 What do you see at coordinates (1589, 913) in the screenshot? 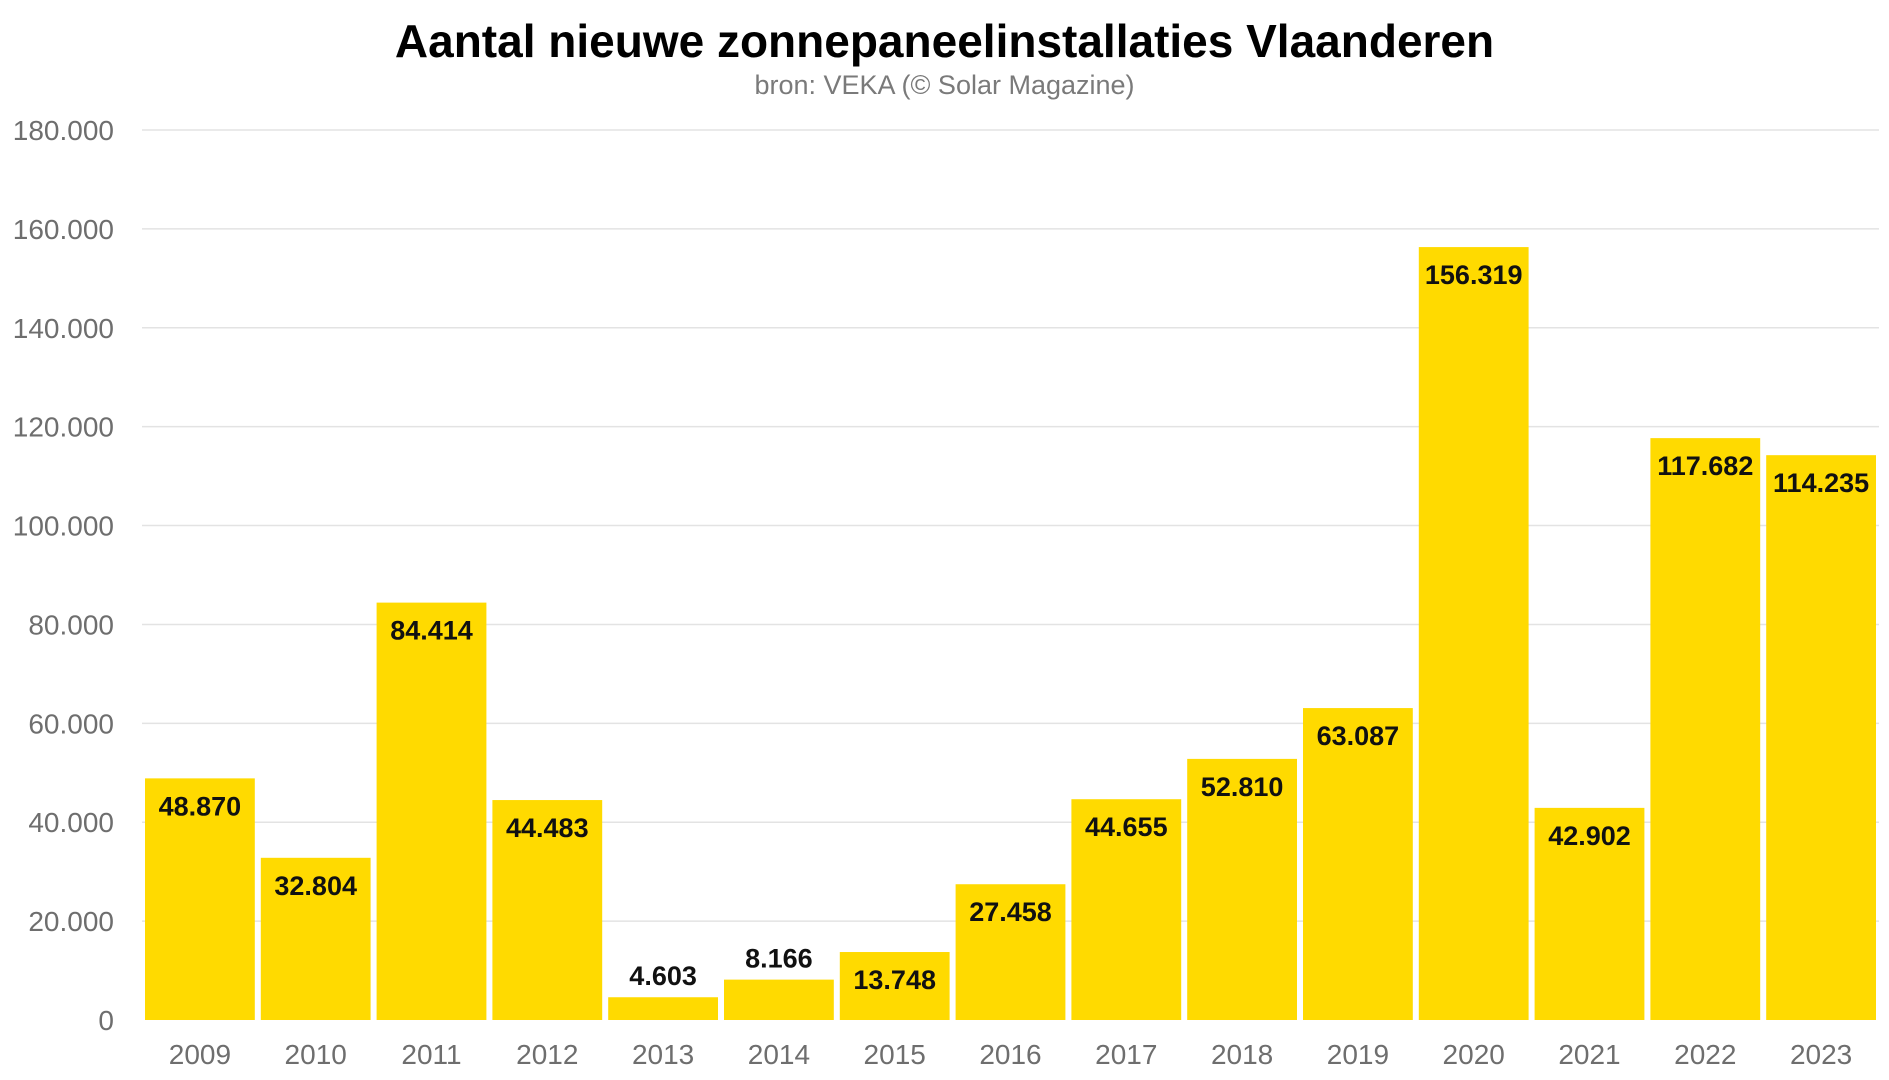
I see `bar-2021` at bounding box center [1589, 913].